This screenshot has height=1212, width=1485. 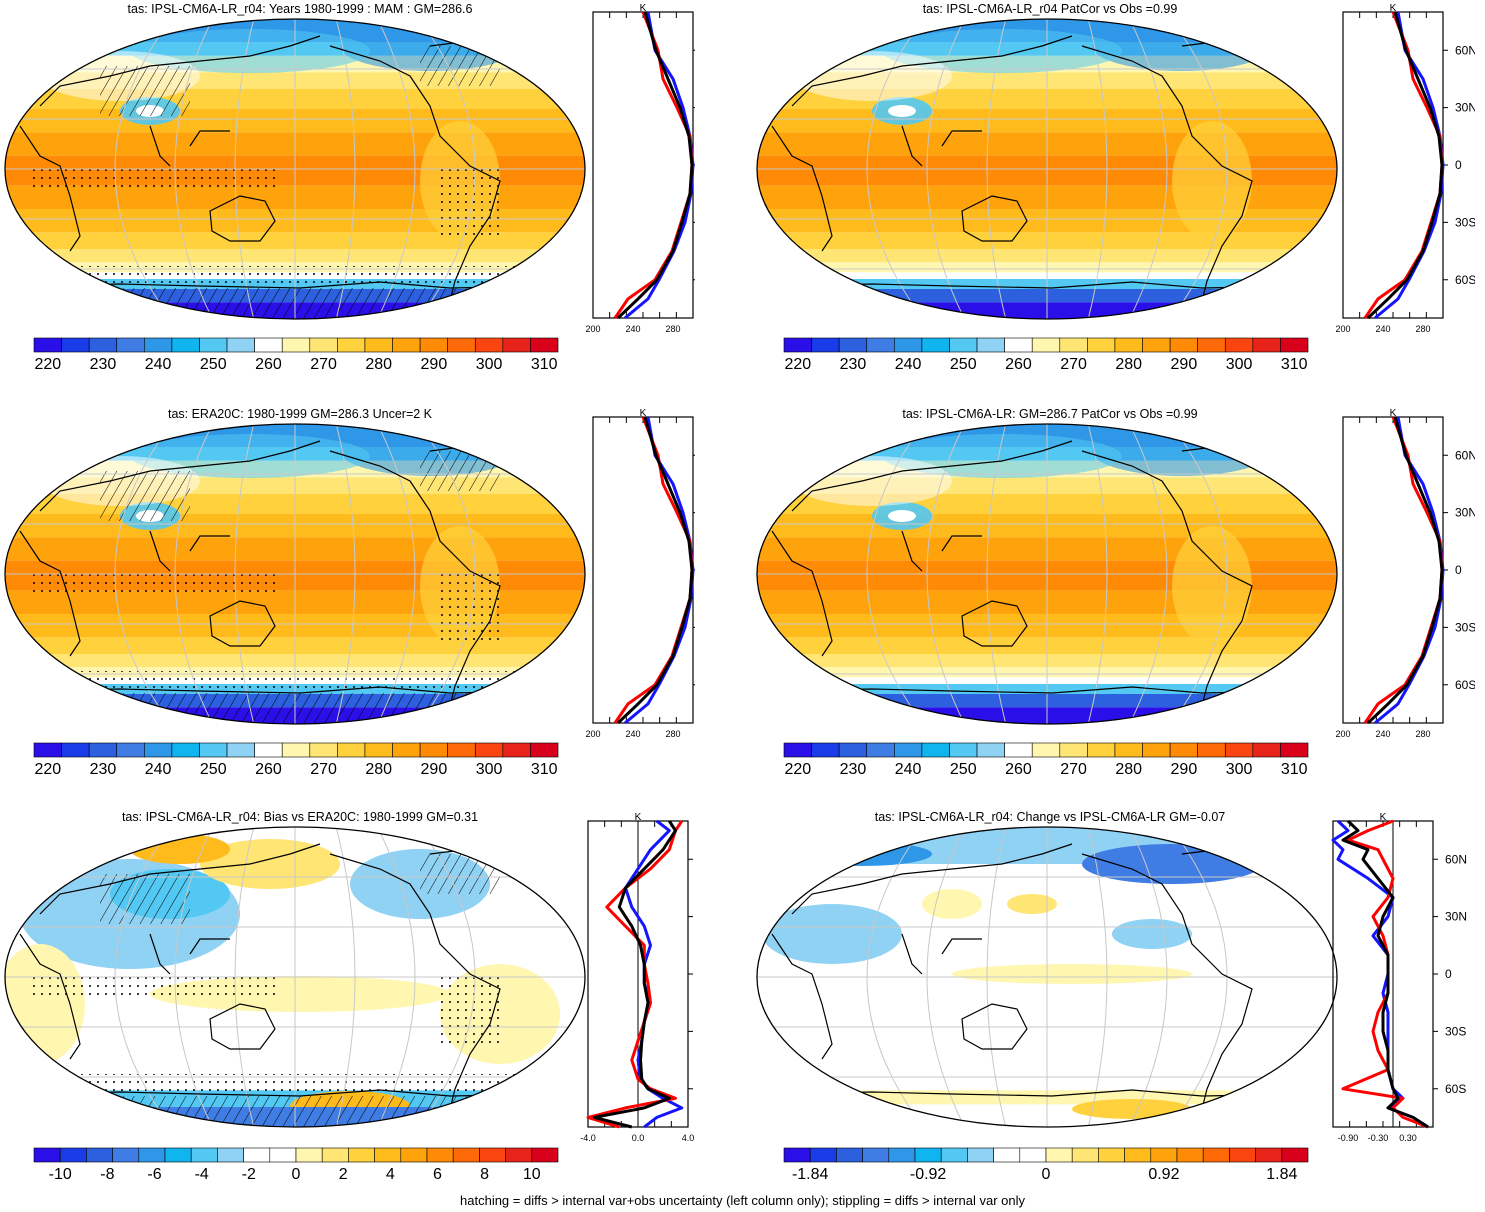 I want to click on panel-4-map, so click(x=1047, y=574).